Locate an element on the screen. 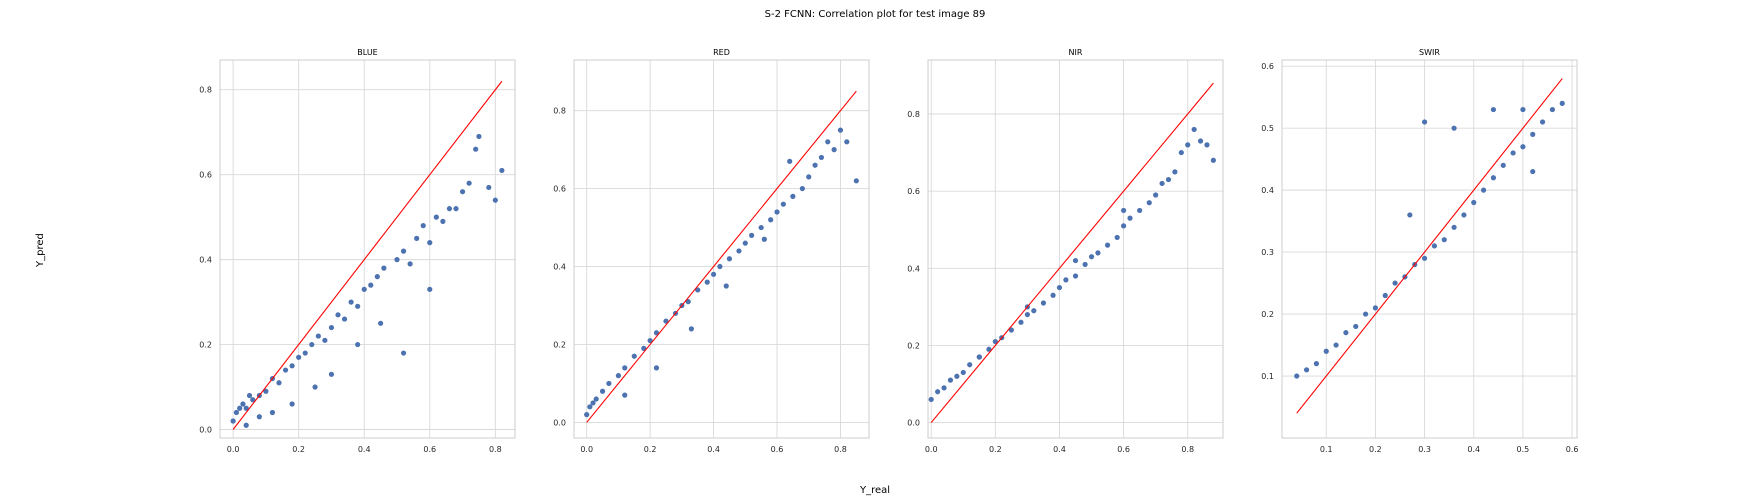 The width and height of the screenshot is (1750, 500). y-tick-label: 0.1 is located at coordinates (1267, 376).